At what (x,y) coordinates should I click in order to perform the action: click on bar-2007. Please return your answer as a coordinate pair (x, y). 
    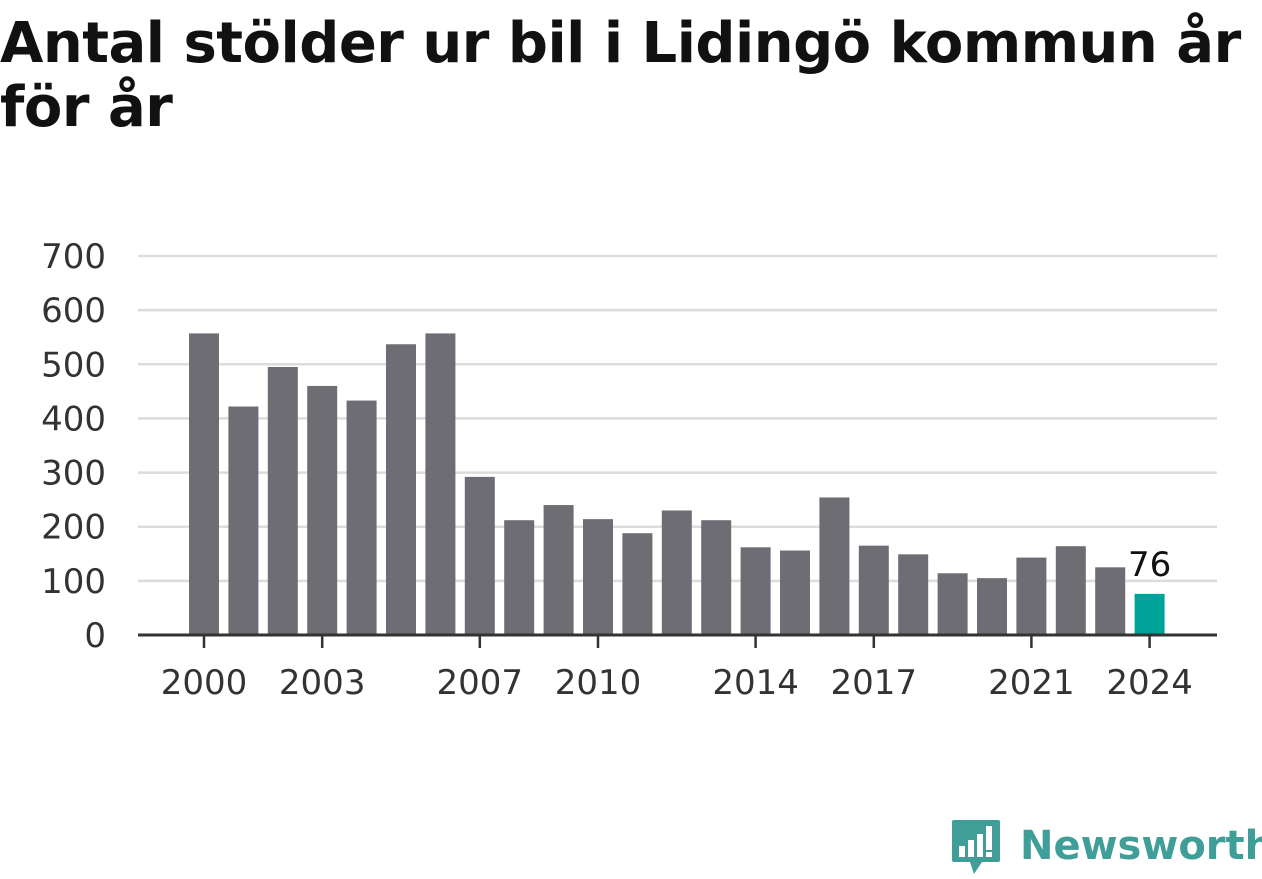
    Looking at the image, I should click on (479, 555).